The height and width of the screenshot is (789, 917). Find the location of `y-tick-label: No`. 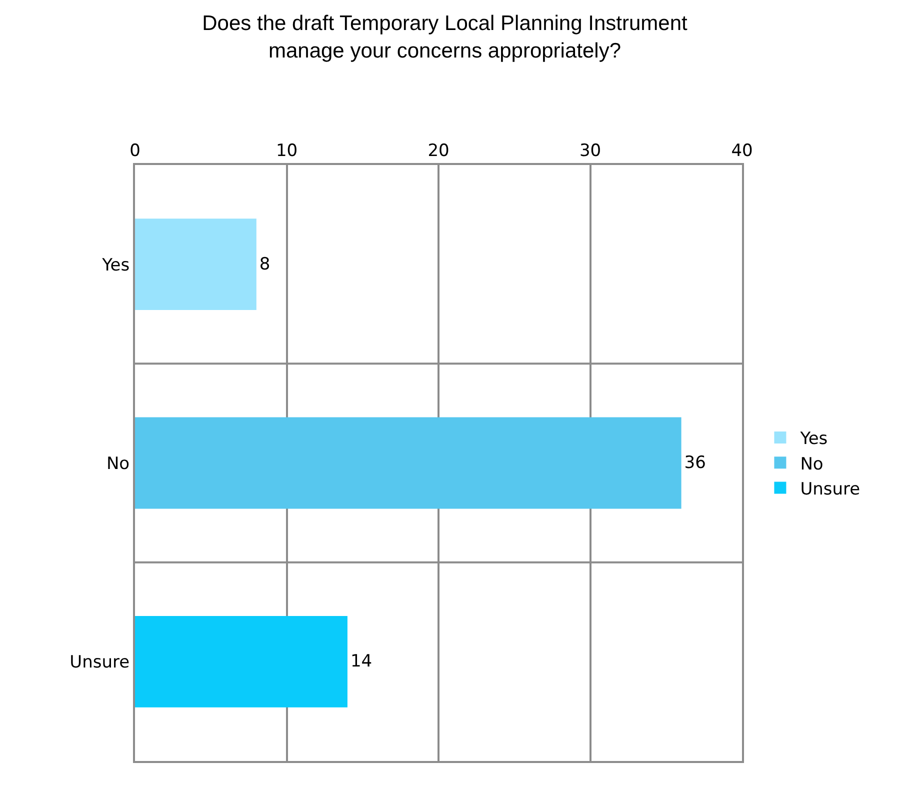

y-tick-label: No is located at coordinates (118, 464).